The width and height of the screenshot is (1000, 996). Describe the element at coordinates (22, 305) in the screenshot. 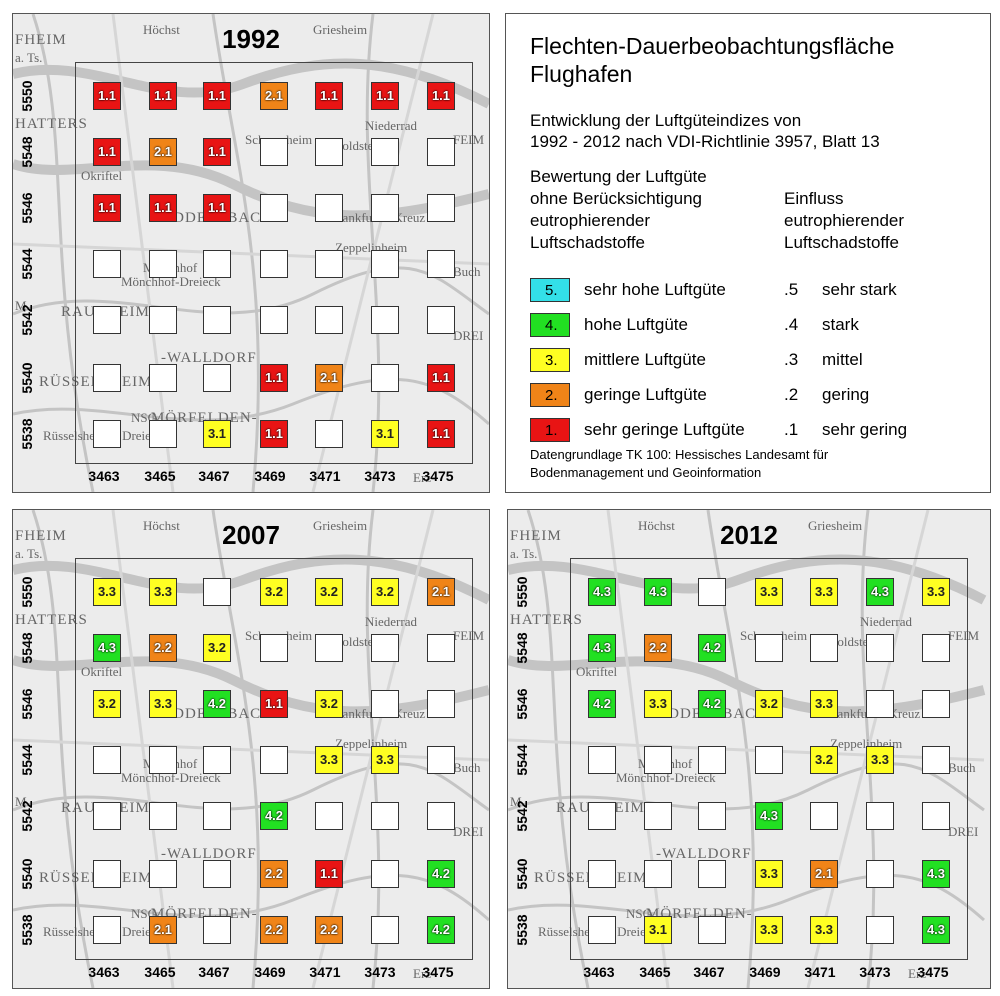

I see `place-name: M.` at that location.